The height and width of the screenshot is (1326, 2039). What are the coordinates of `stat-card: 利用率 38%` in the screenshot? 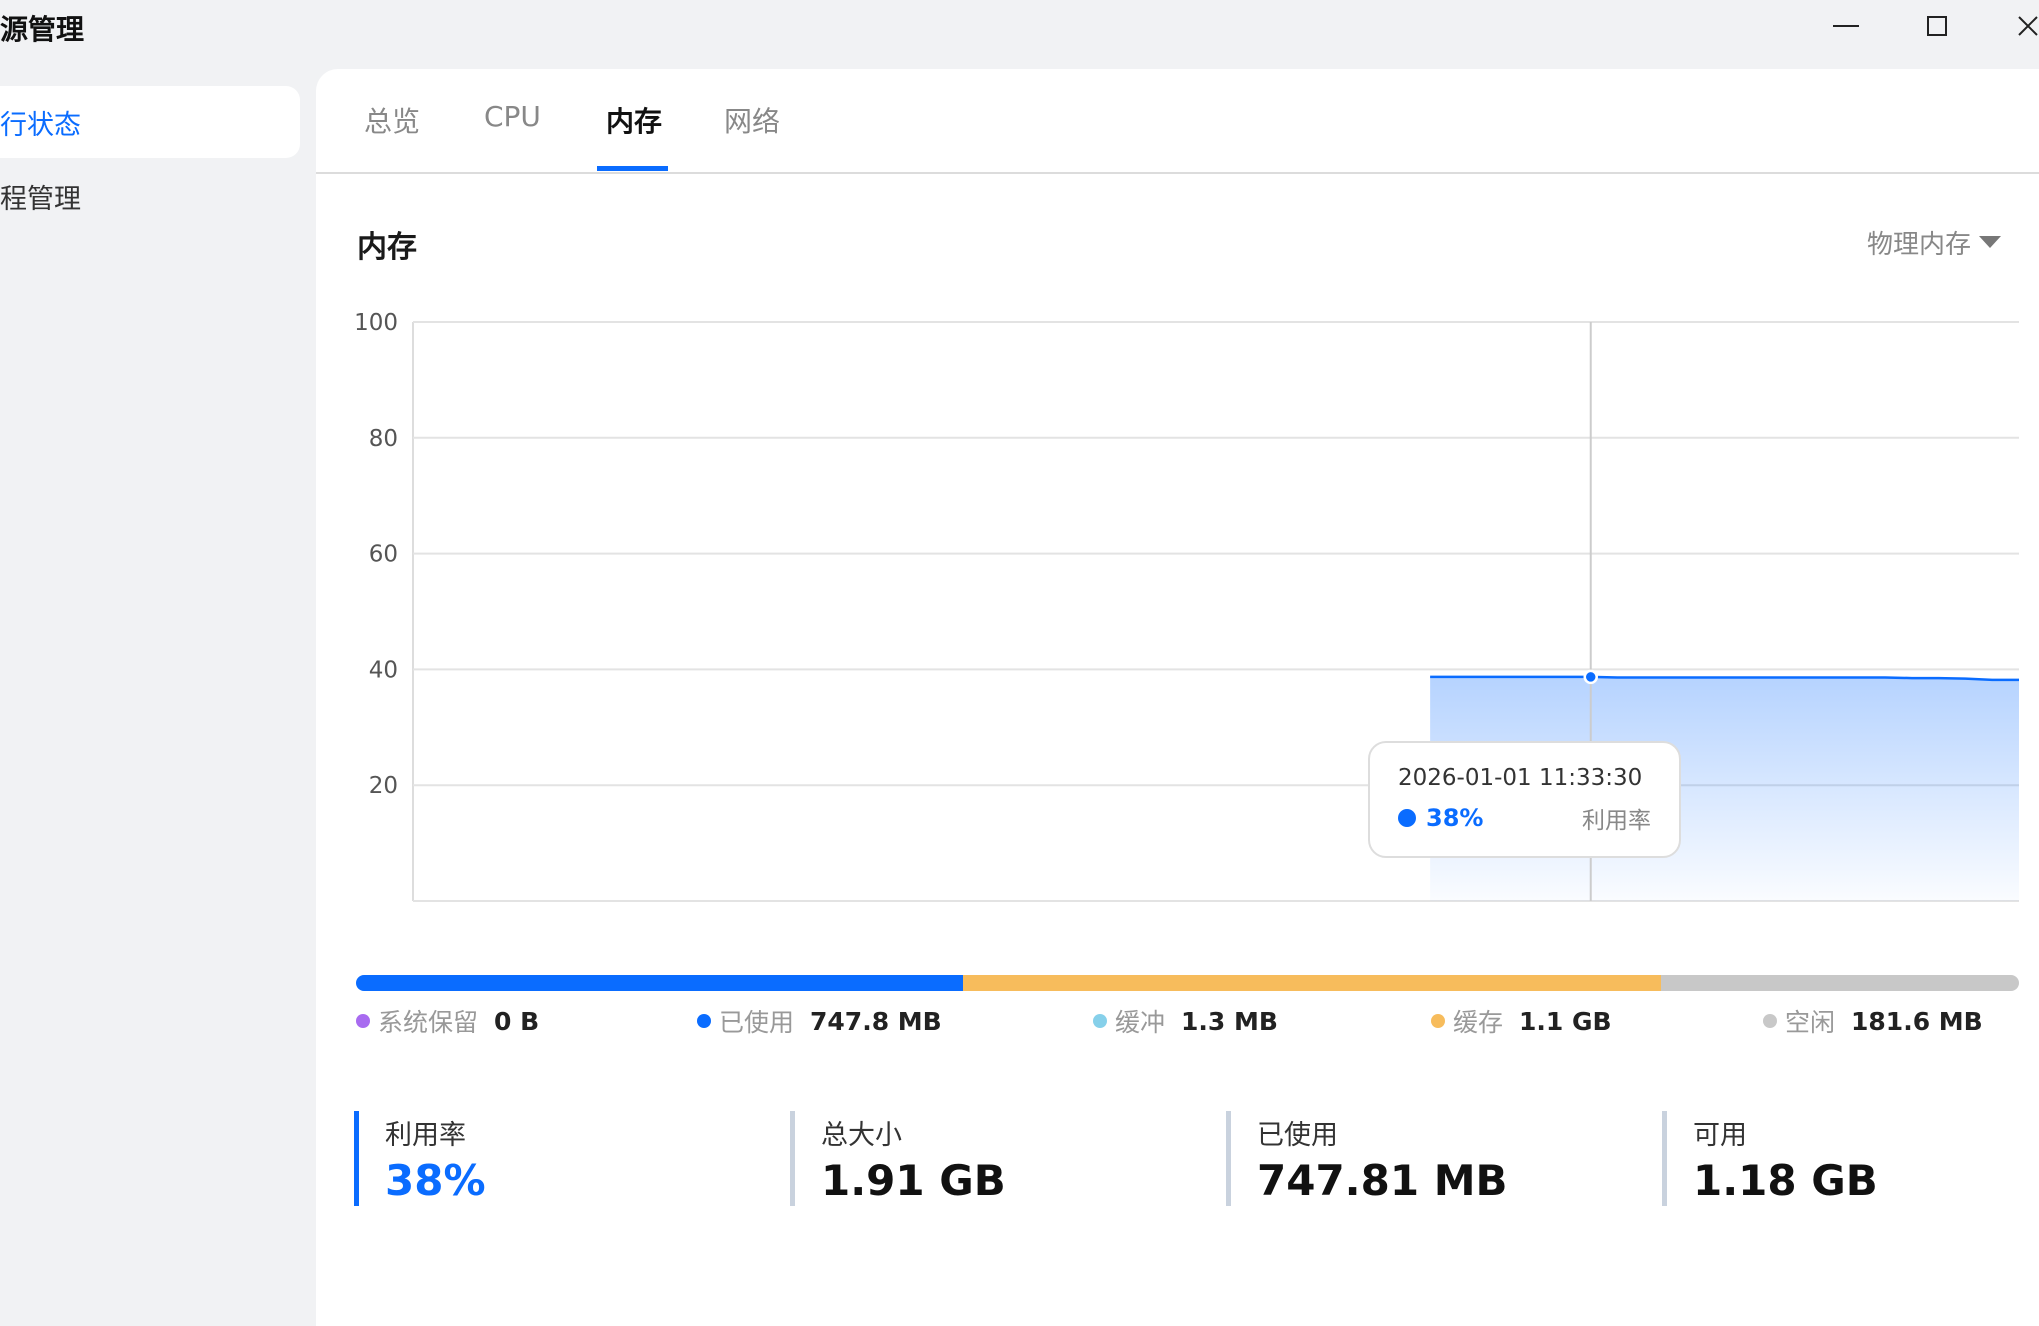 It's located at (420, 1158).